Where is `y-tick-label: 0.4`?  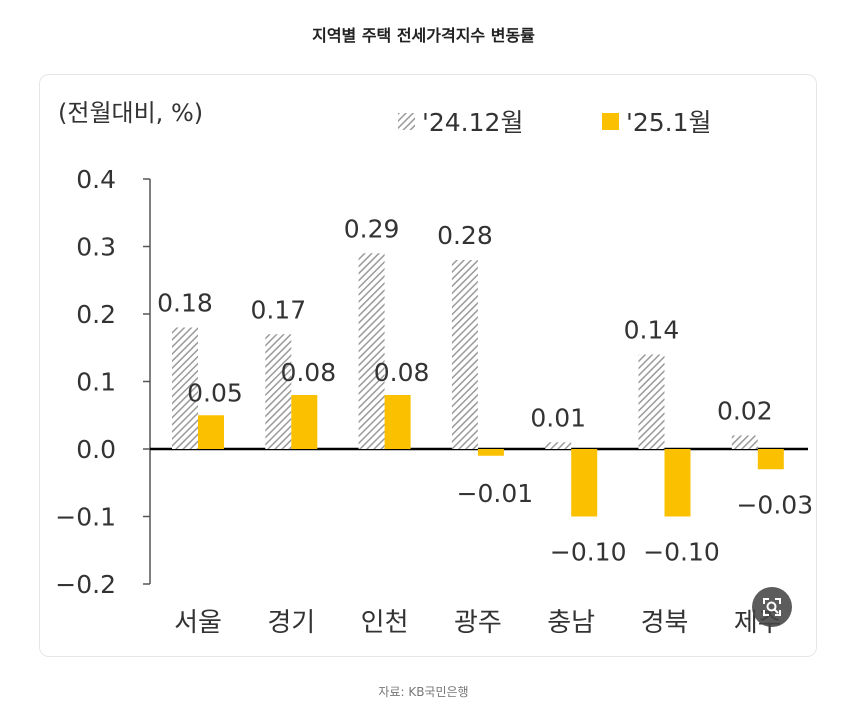 y-tick-label: 0.4 is located at coordinates (96, 179).